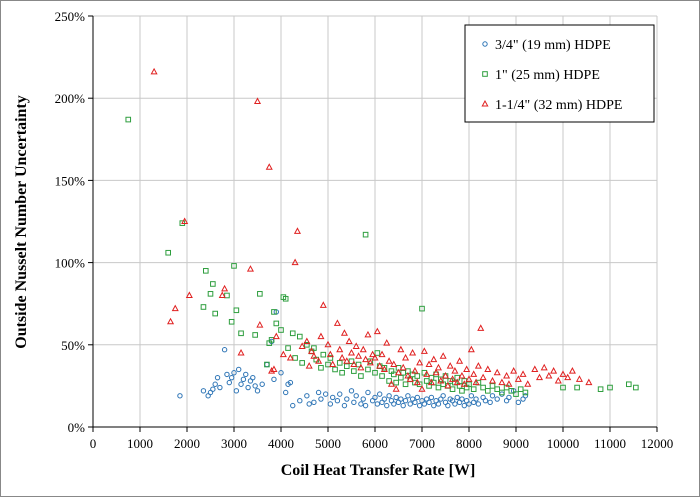 The height and width of the screenshot is (502, 700). Describe the element at coordinates (610, 443) in the screenshot. I see `x-tick-label: 11000` at that location.